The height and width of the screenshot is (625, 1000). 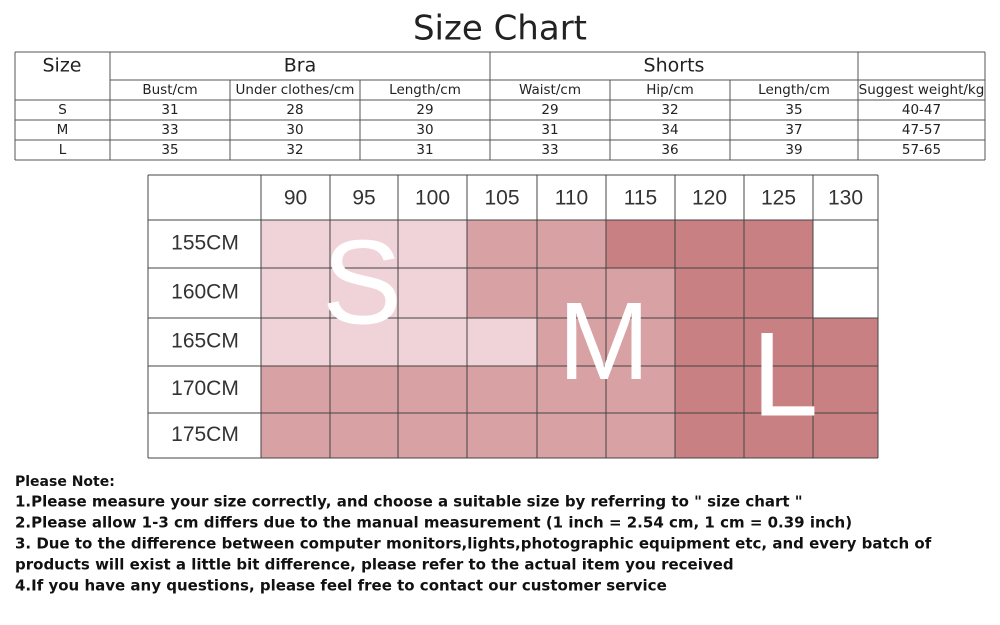 What do you see at coordinates (205, 434) in the screenshot?
I see `grid-row-header: 175CM` at bounding box center [205, 434].